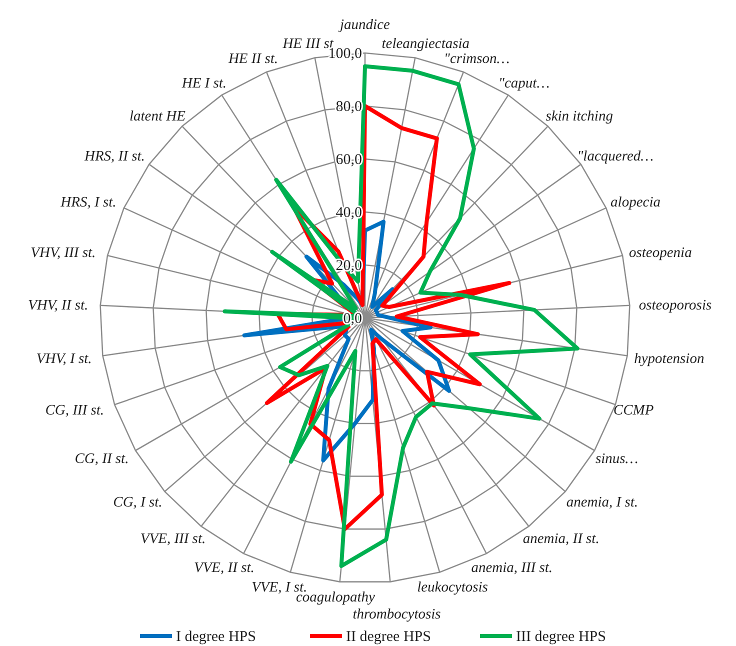 Image resolution: width=736 pixels, height=646 pixels. I want to click on spoke-label: leukocytosis, so click(452, 588).